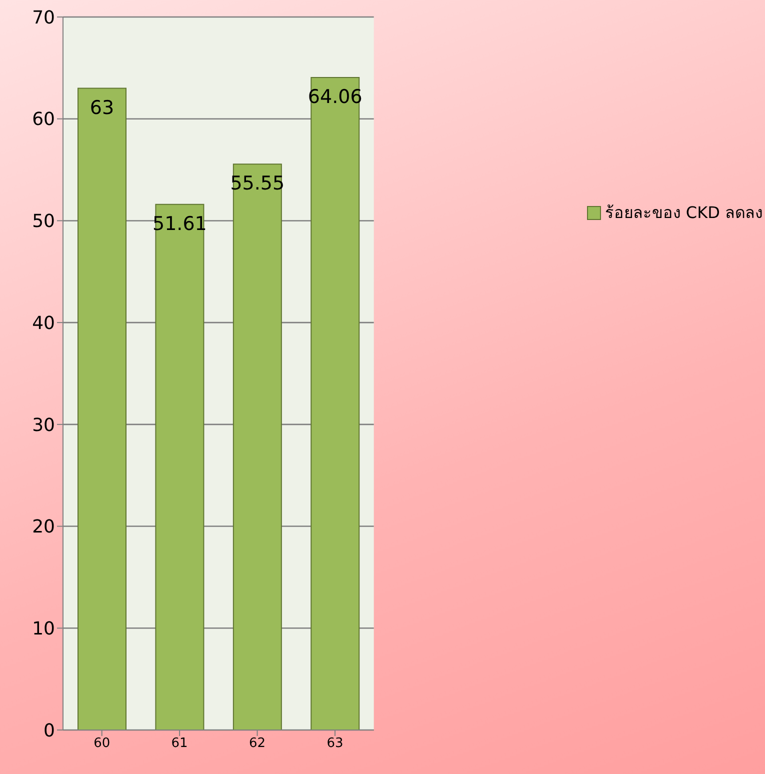 The height and width of the screenshot is (774, 765). What do you see at coordinates (335, 744) in the screenshot?
I see `x-tick-label: 63` at bounding box center [335, 744].